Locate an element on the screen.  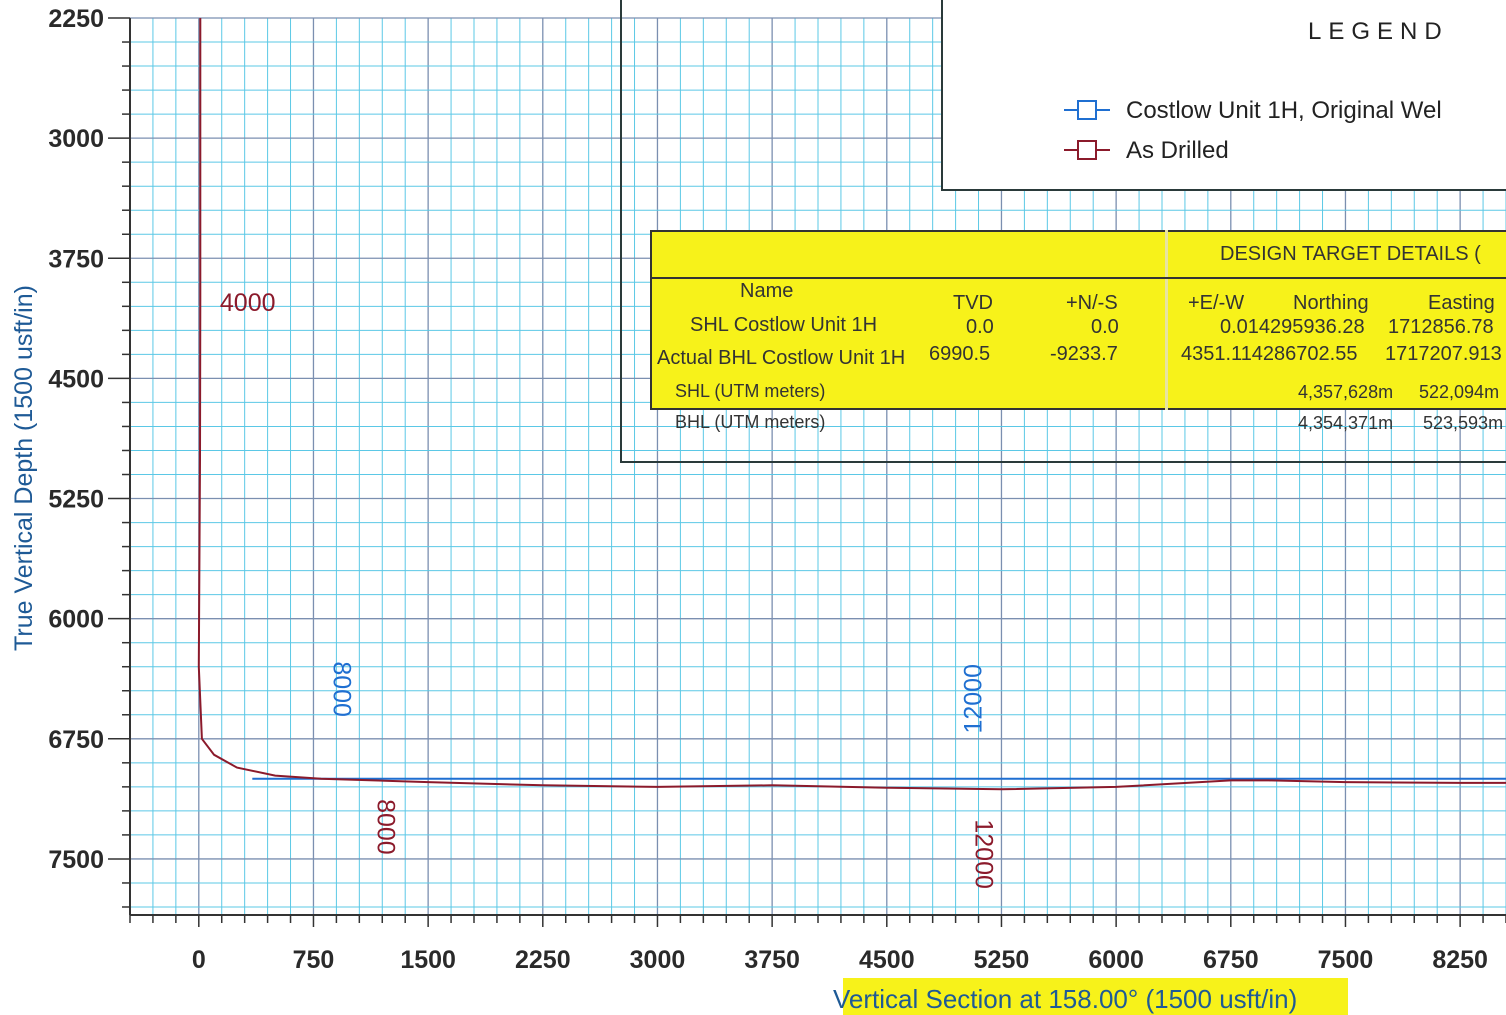
x-tick-label: 1500 is located at coordinates (428, 960).